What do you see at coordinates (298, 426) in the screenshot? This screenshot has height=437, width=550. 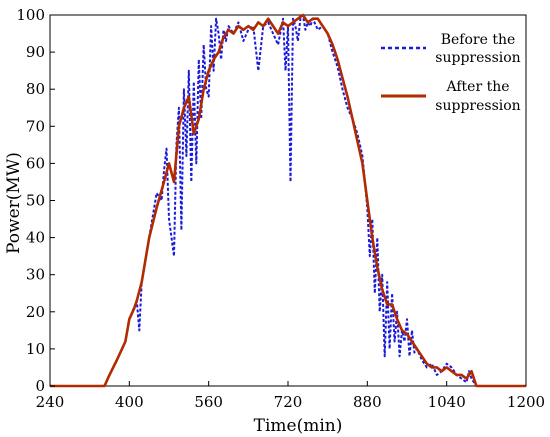 I see `x-axis-title: Time(min)` at bounding box center [298, 426].